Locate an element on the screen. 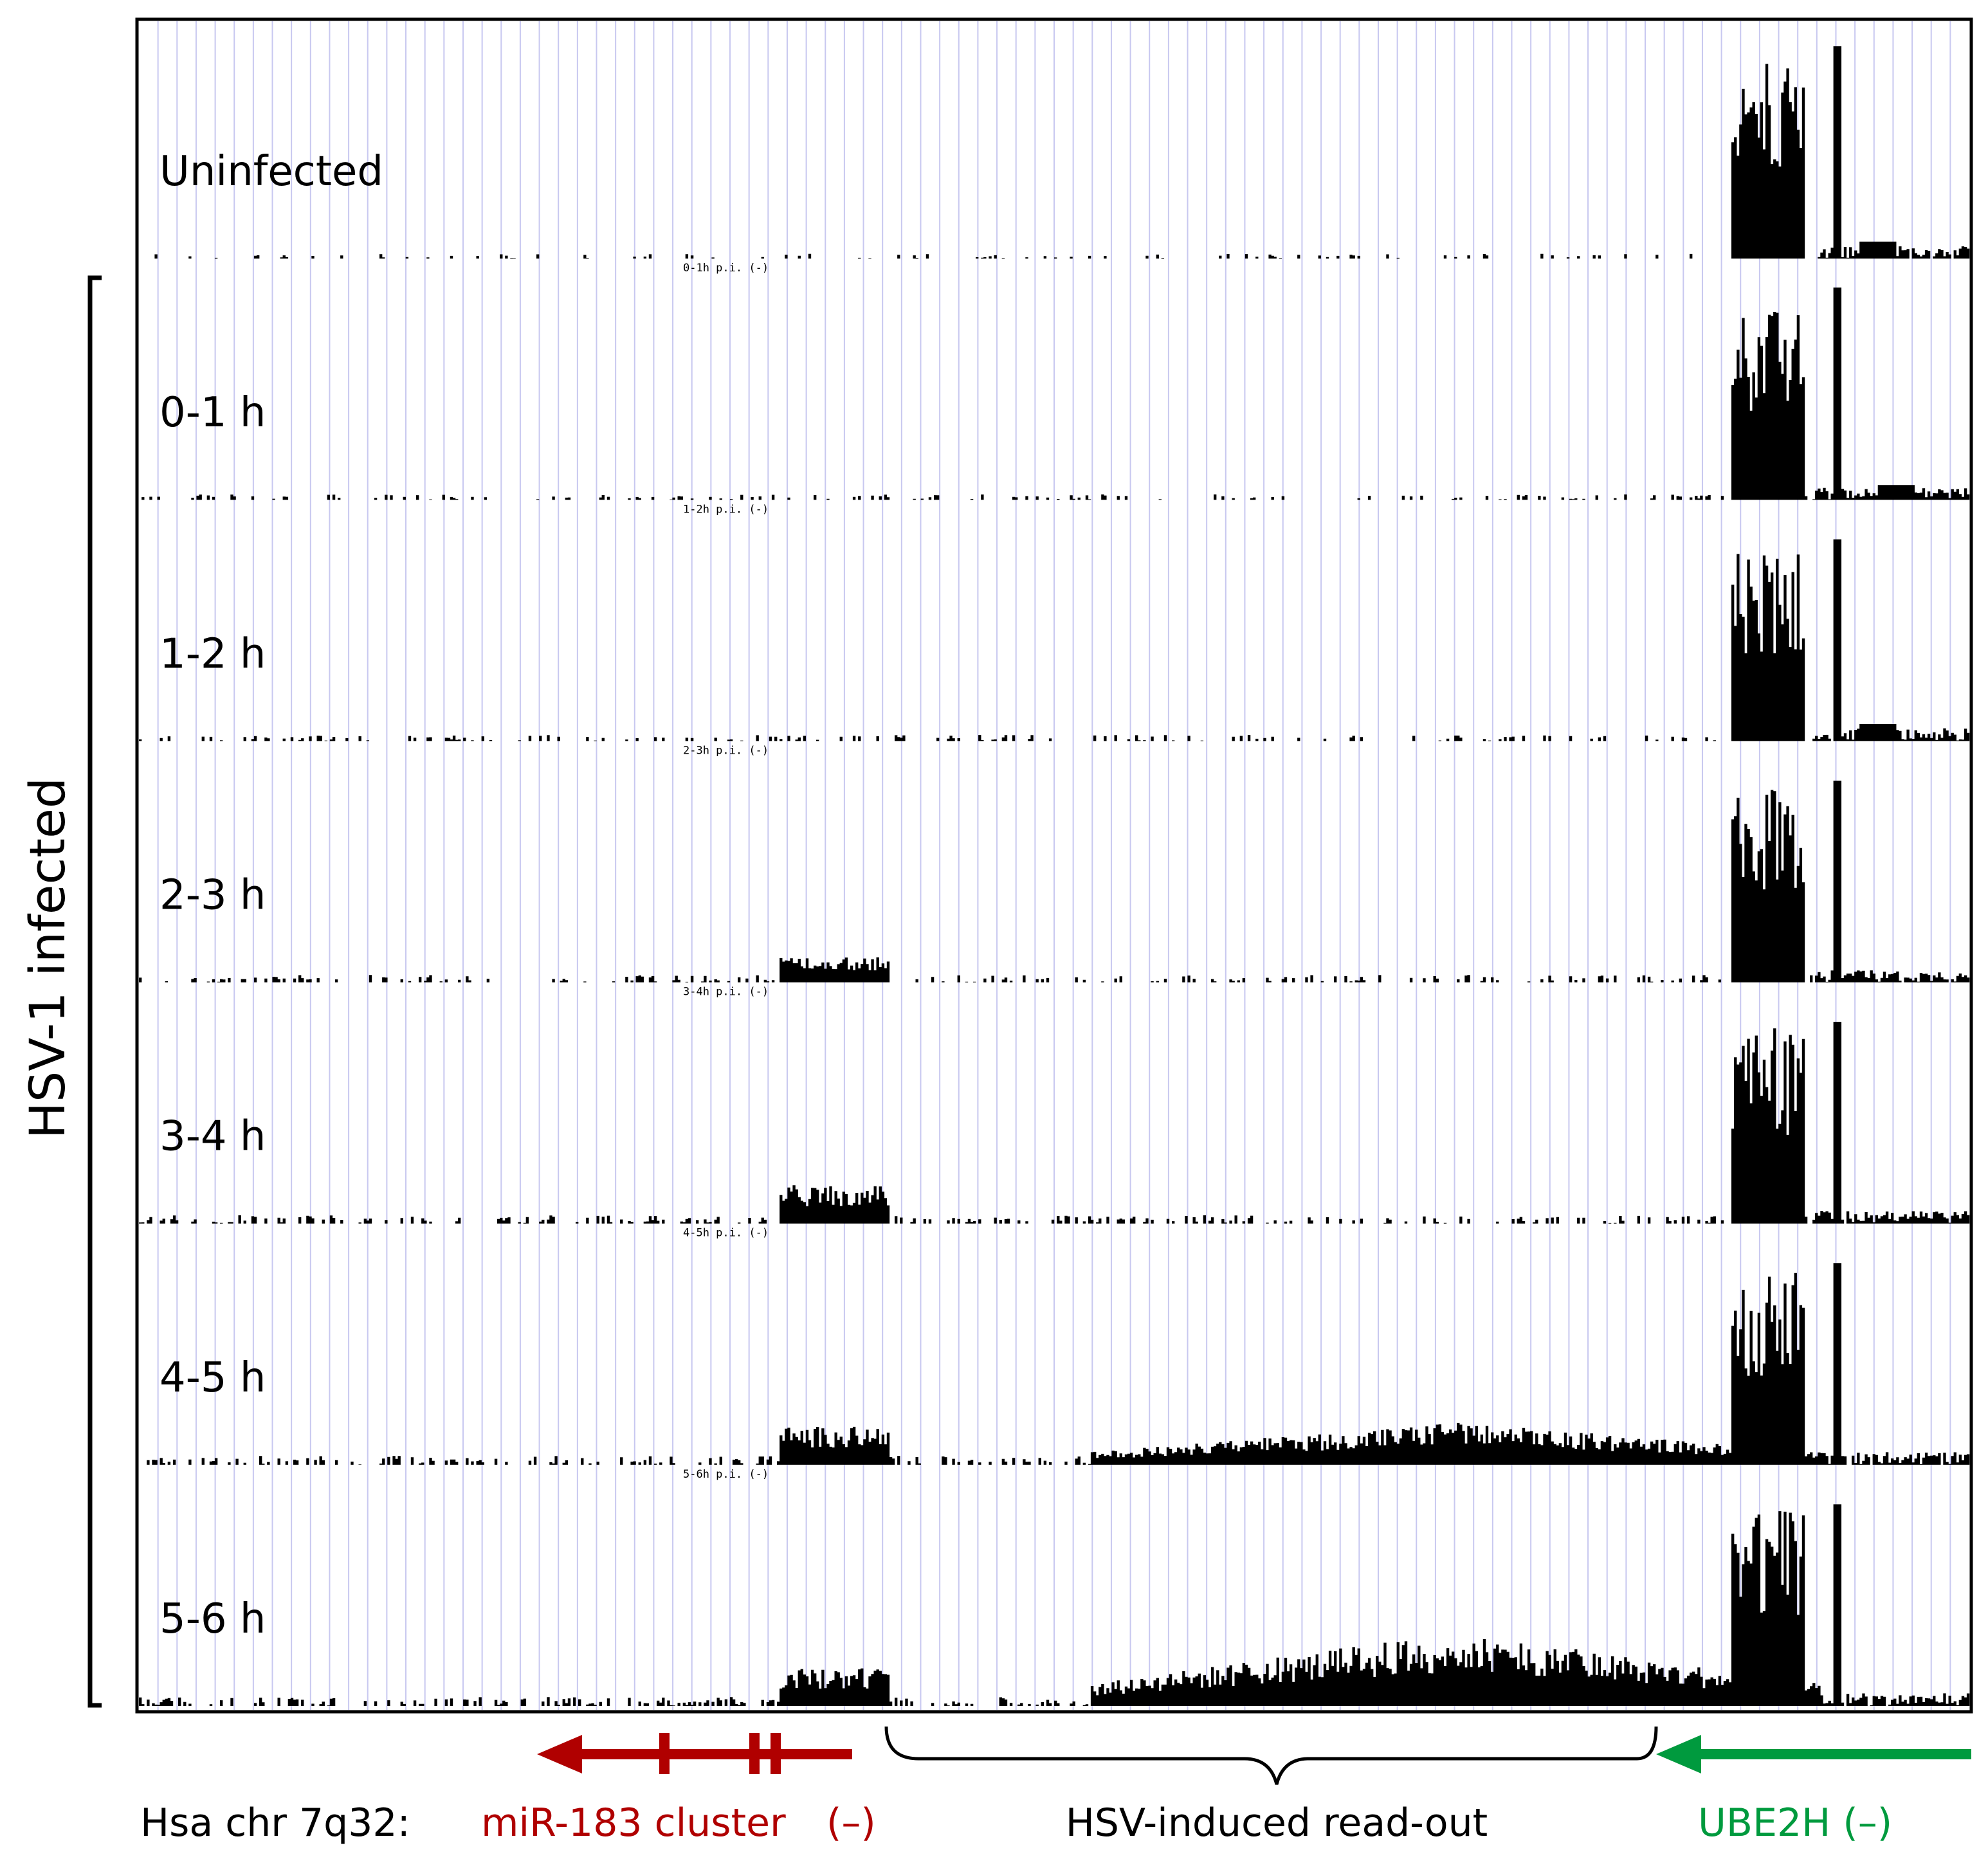  chromosome-label: Hsa chr 7q32: is located at coordinates (275, 1822).